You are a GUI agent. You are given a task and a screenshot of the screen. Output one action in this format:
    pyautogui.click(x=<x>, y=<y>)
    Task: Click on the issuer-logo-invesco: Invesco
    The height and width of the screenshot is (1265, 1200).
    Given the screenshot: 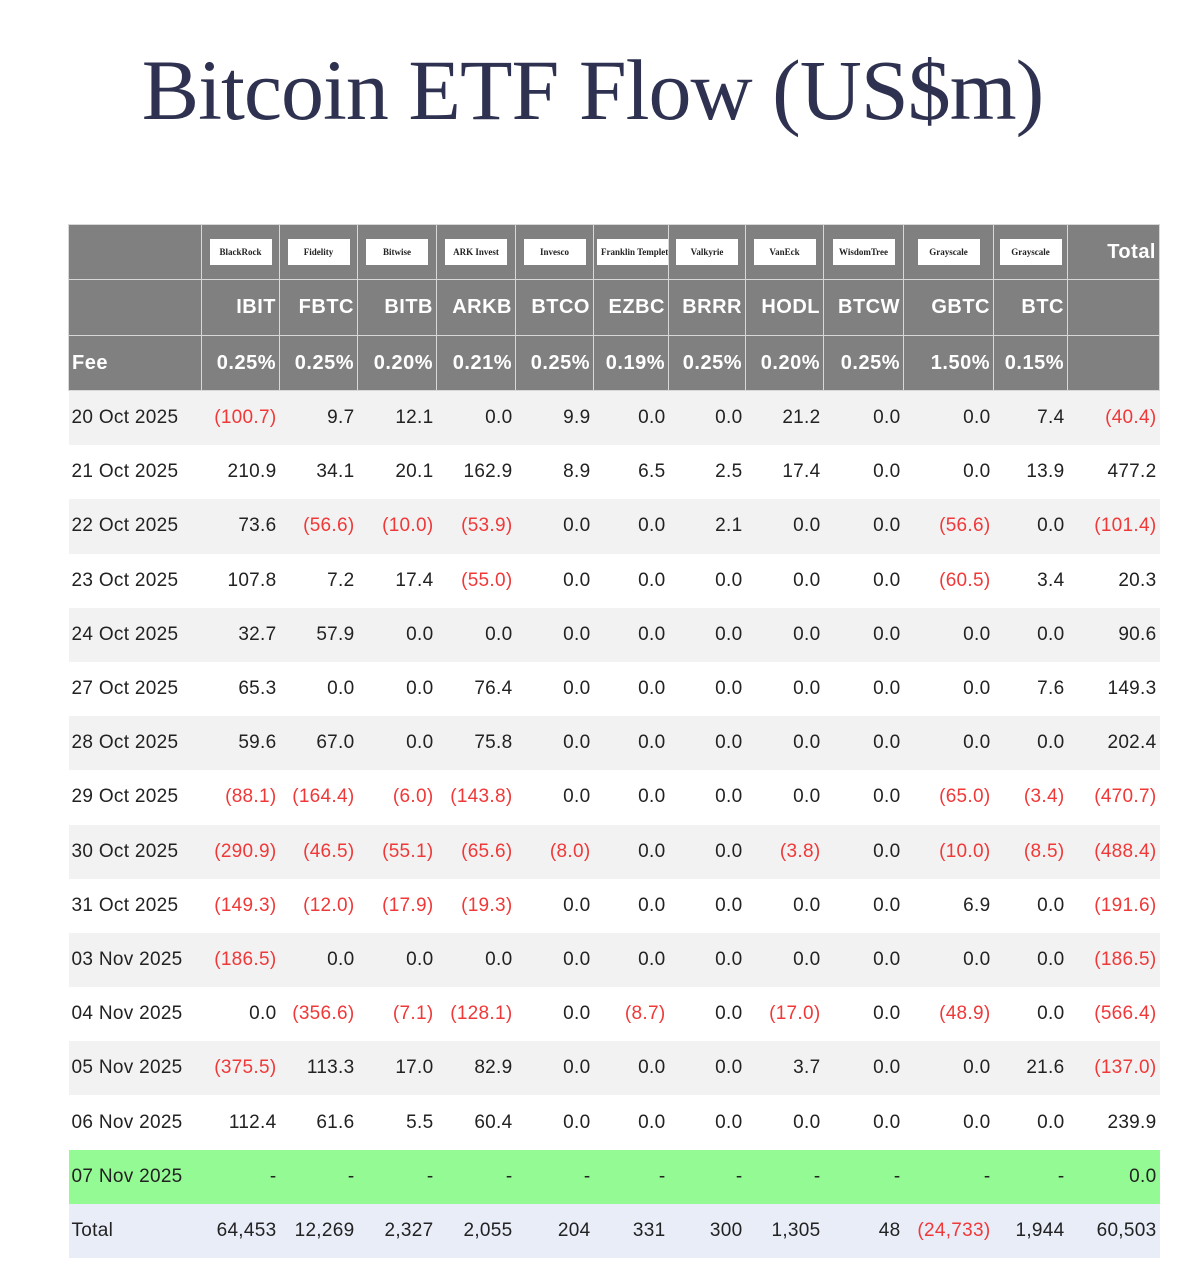 What is the action you would take?
    pyautogui.click(x=554, y=252)
    